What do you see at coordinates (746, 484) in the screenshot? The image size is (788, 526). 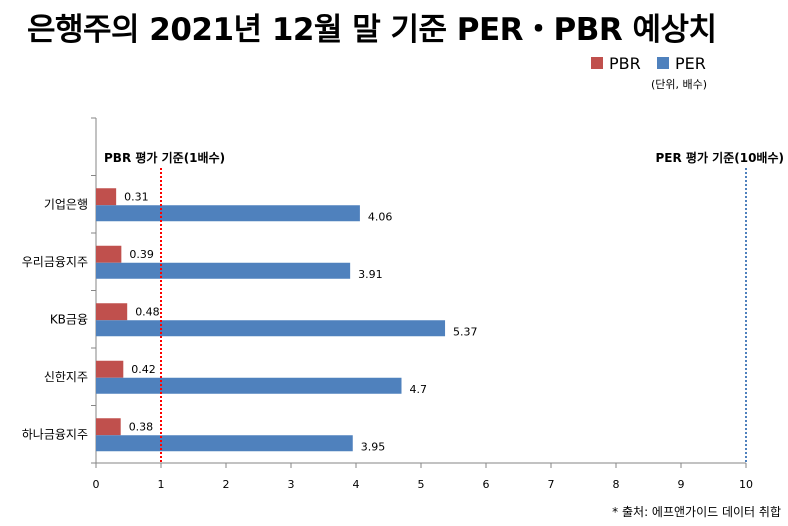 I see `x-tick-label: 10` at bounding box center [746, 484].